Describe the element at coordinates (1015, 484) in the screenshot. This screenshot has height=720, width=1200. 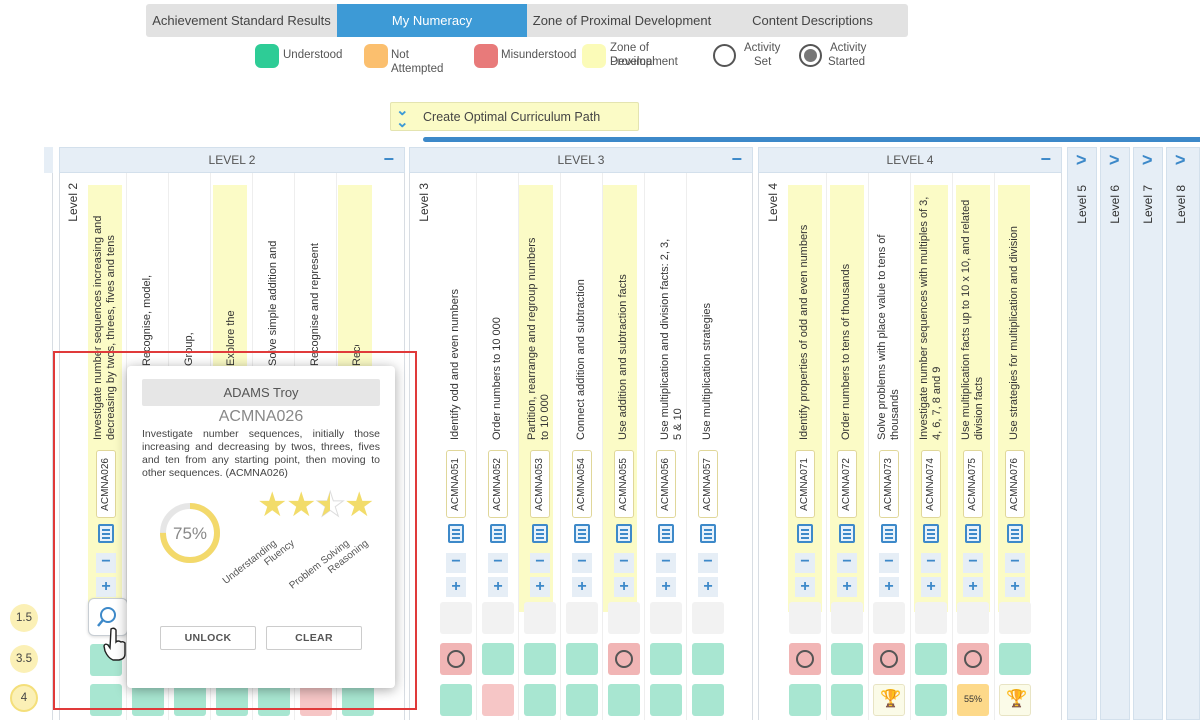
I see `content-code: ACMNA076` at that location.